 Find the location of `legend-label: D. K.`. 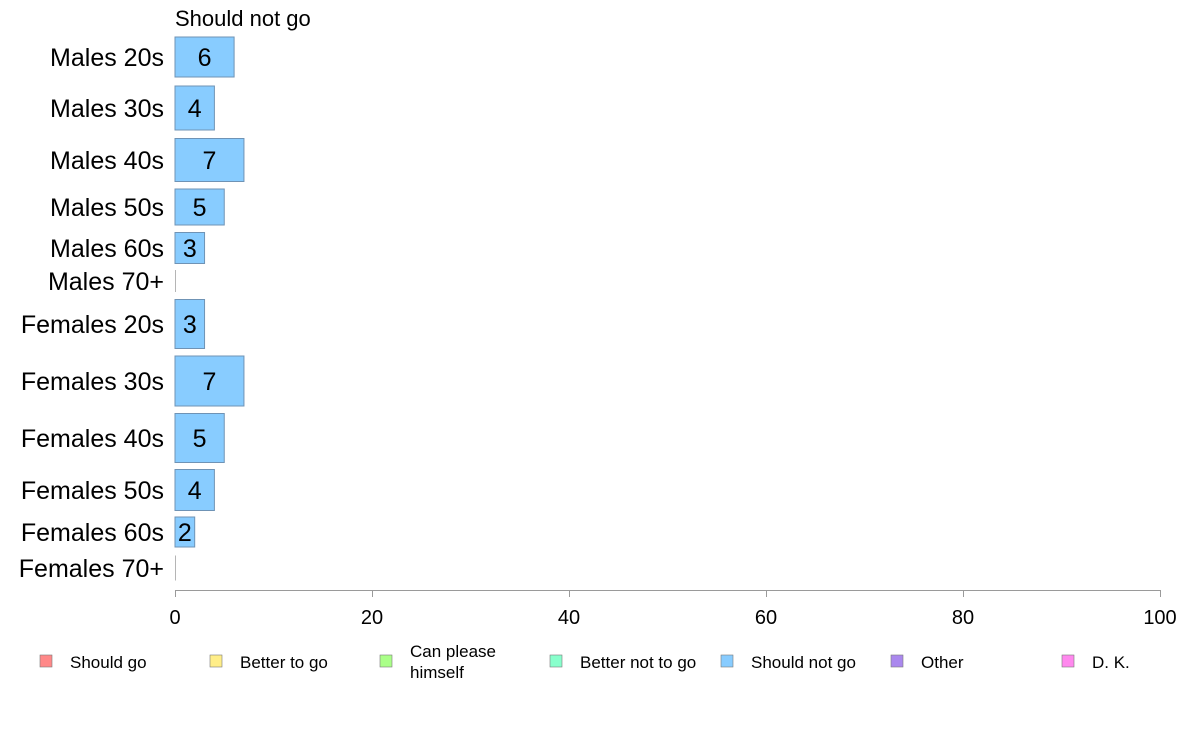

legend-label: D. K. is located at coordinates (1111, 662).